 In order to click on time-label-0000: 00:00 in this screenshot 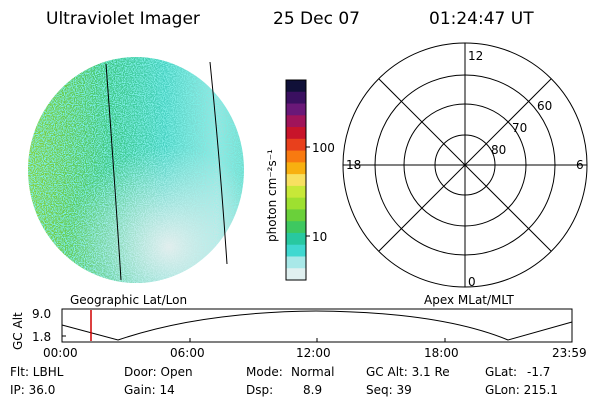, I will do `click(60, 353)`.